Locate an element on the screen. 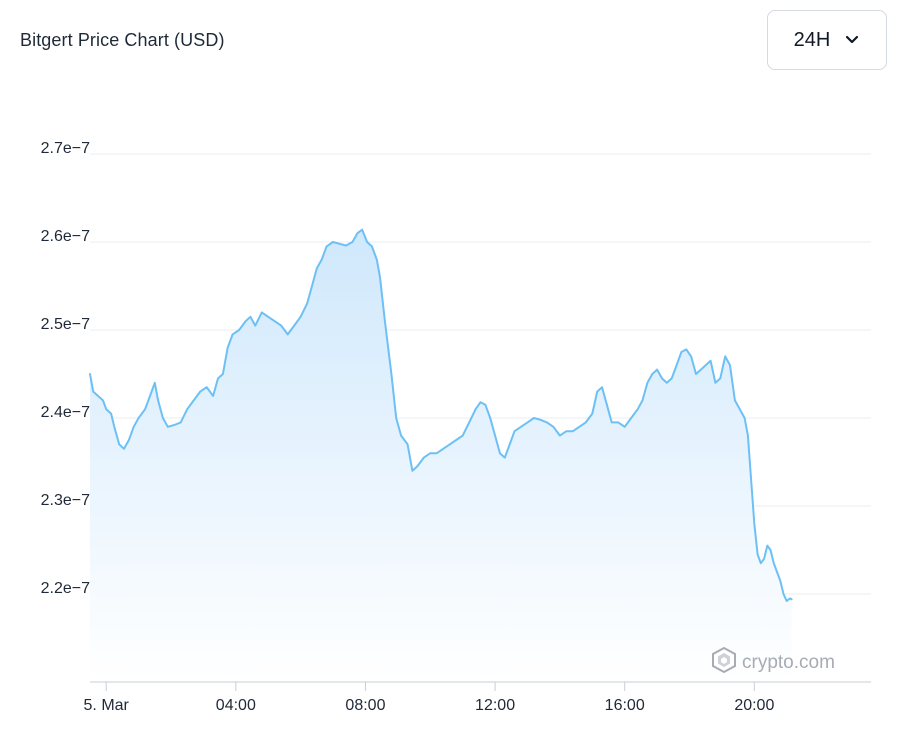 Image resolution: width=907 pixels, height=749 pixels. time-range-dropdown: 24H is located at coordinates (827, 40).